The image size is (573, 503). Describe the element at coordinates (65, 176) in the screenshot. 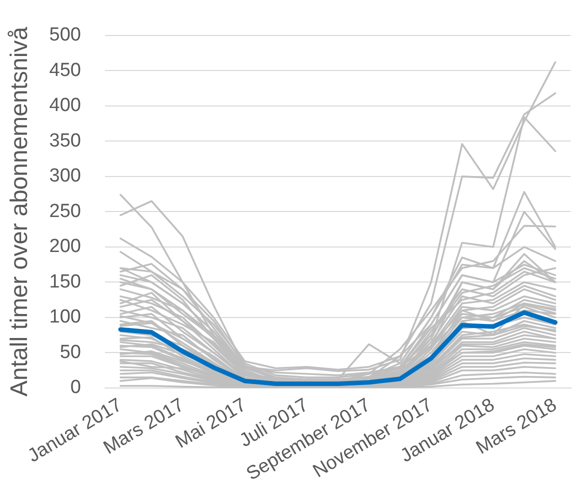

I see `y-tick-label: 300` at that location.